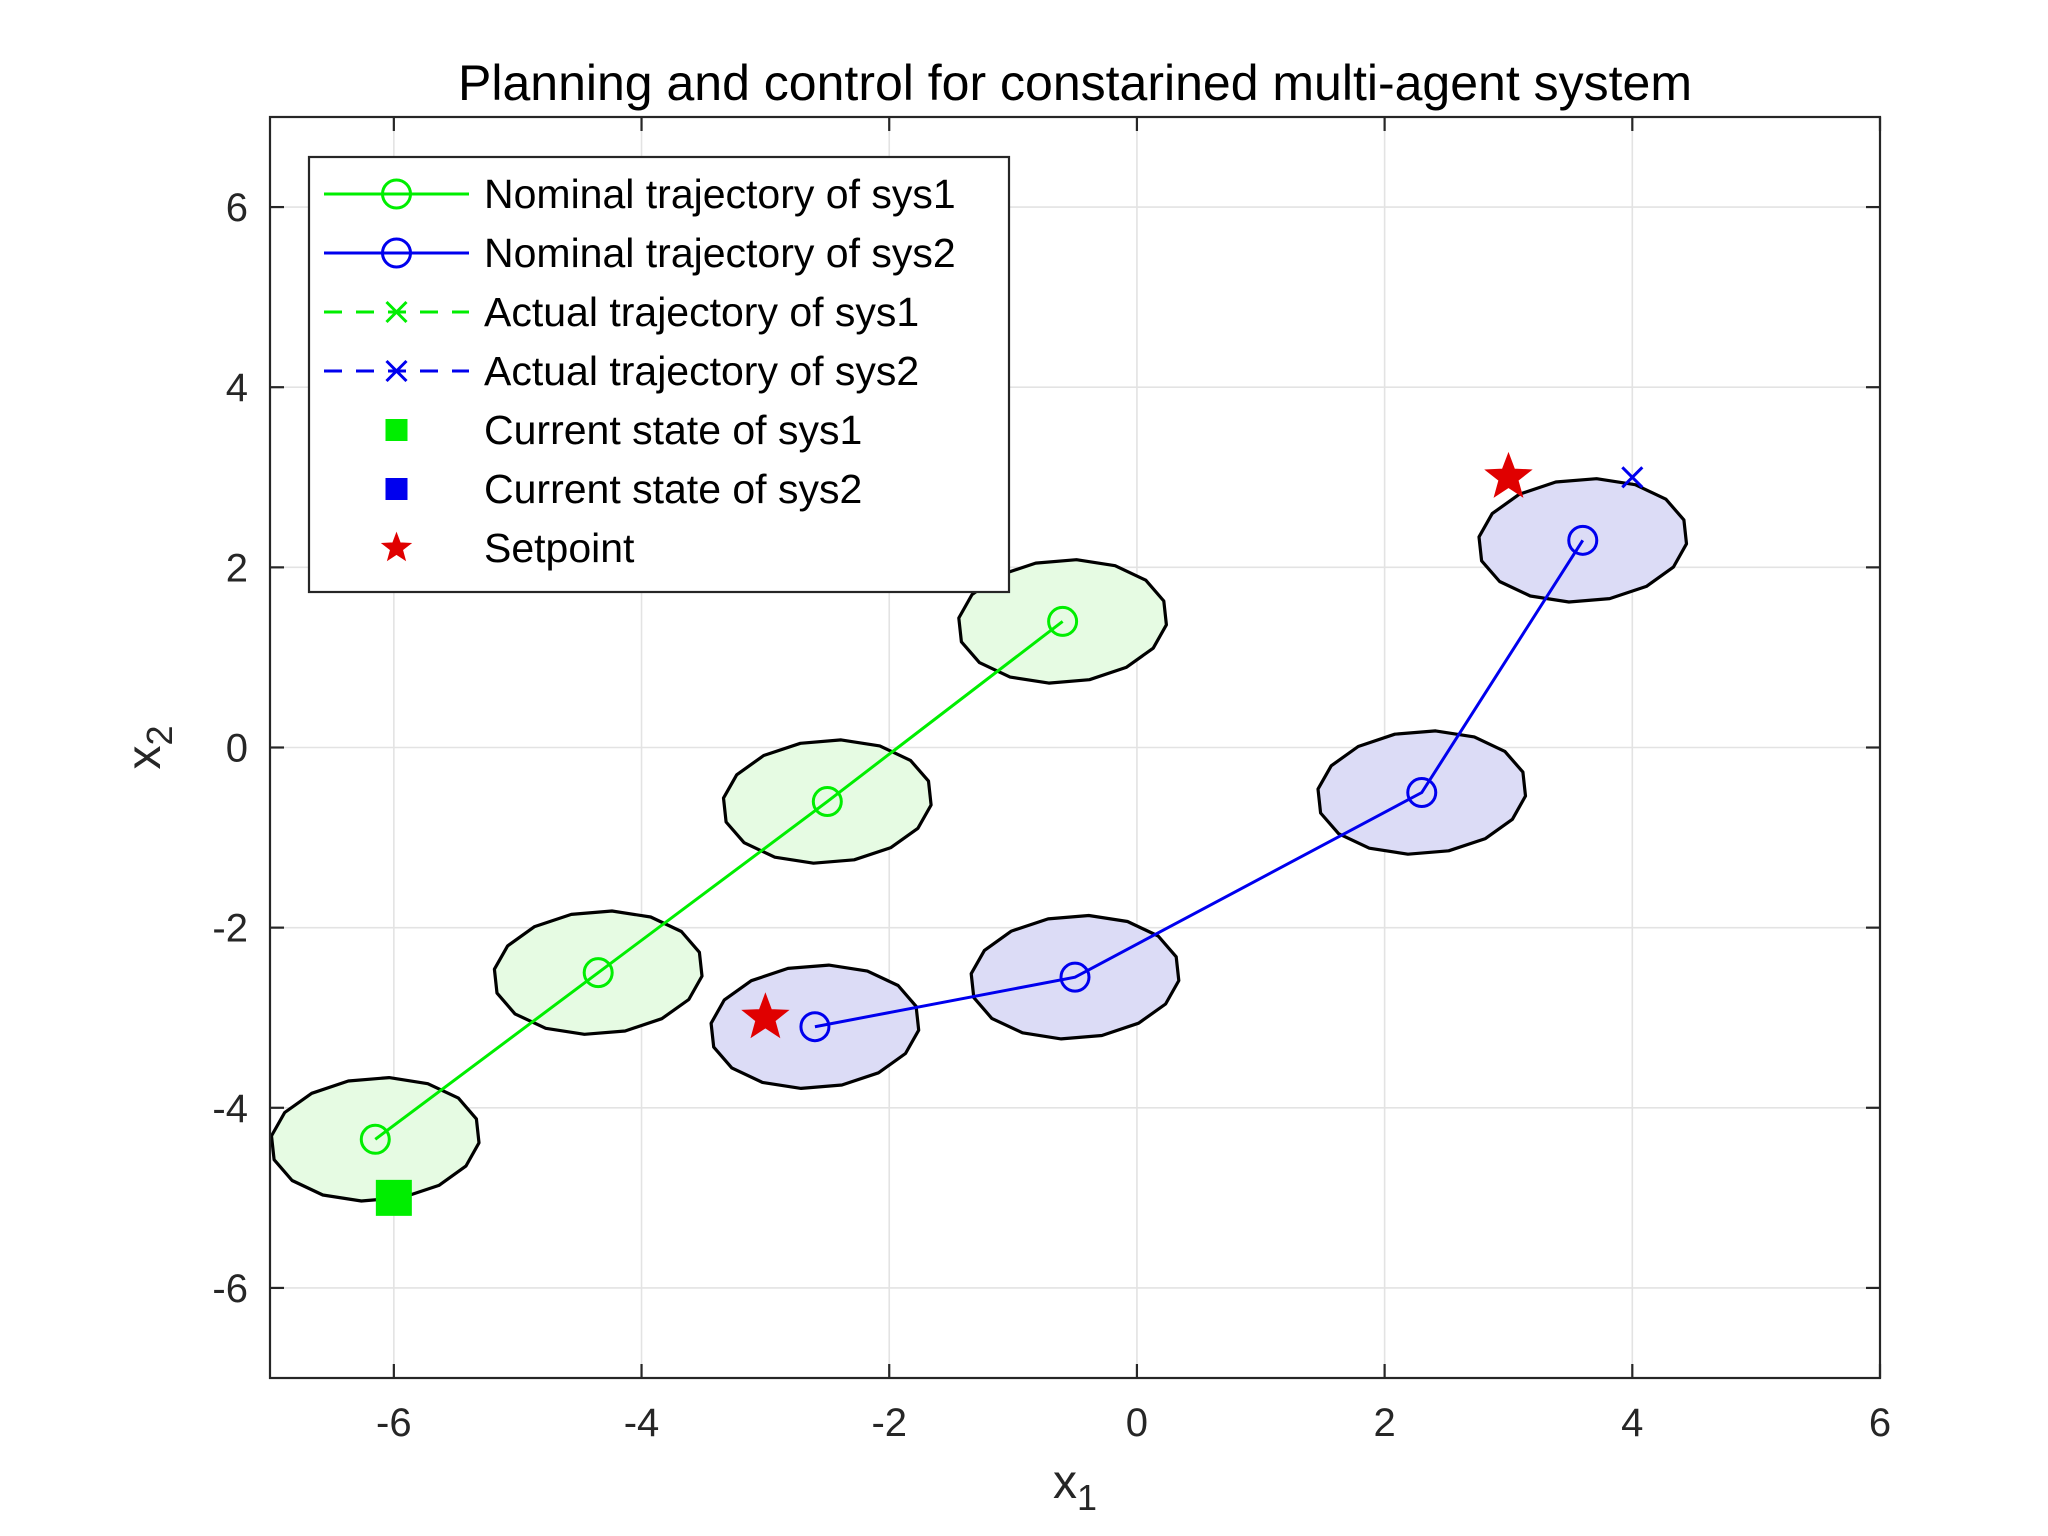  What do you see at coordinates (237, 568) in the screenshot?
I see `y-tick-label: 2` at bounding box center [237, 568].